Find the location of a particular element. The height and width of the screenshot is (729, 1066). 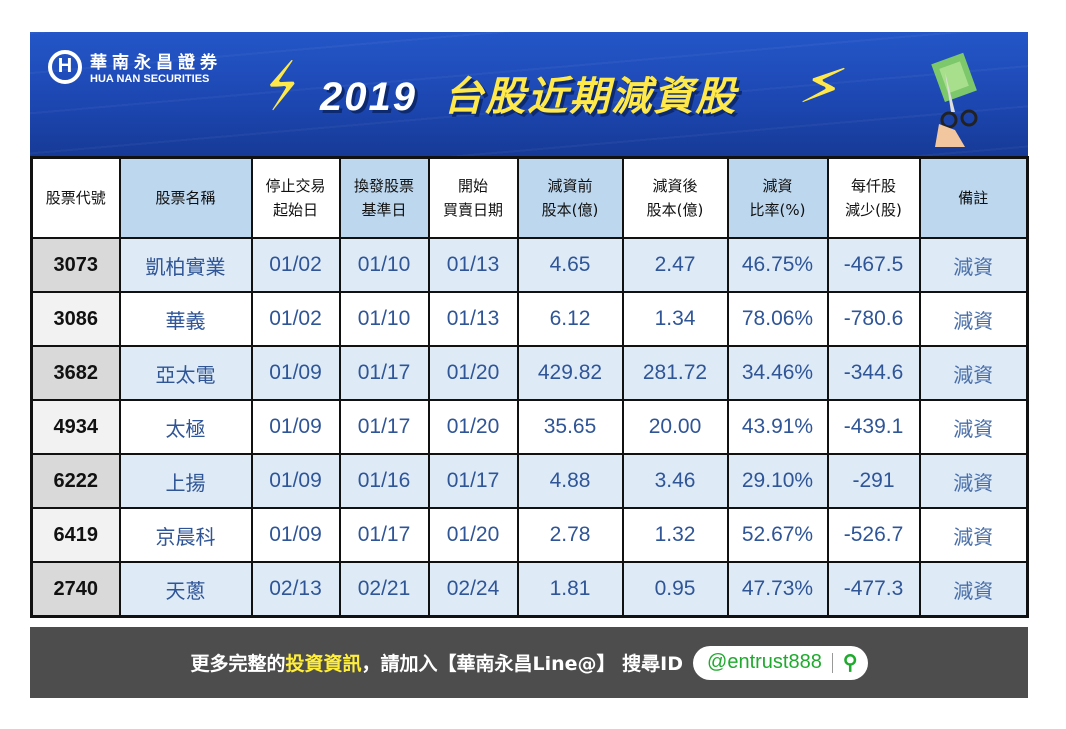

cell-stock-name: 京晨科 is located at coordinates (185, 535).